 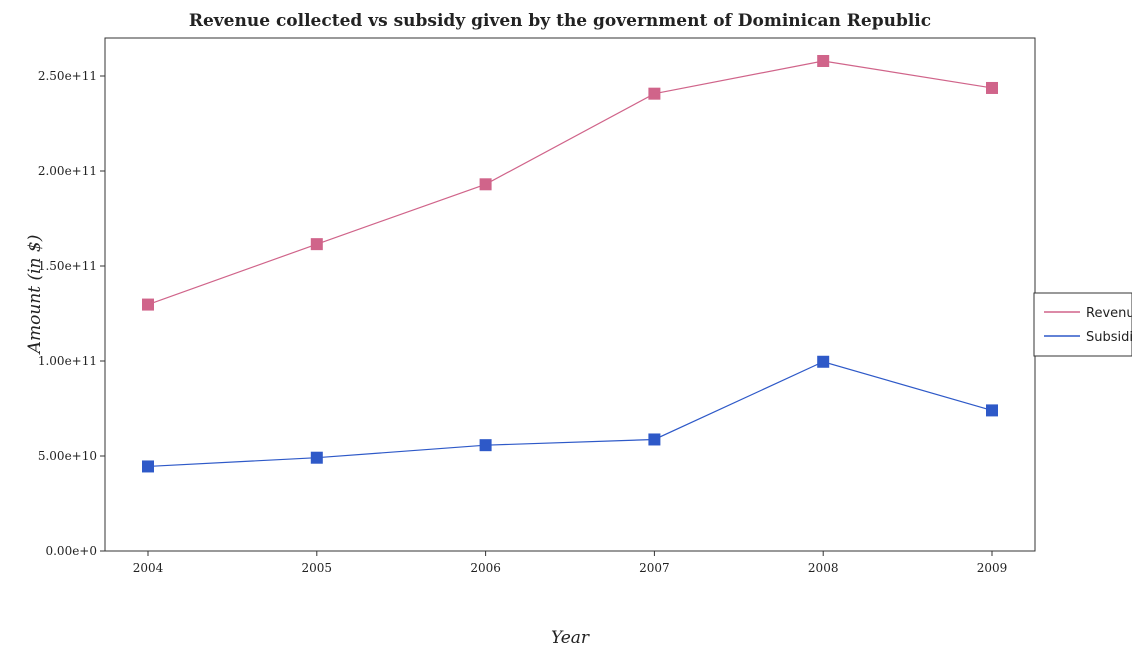 I want to click on legend-subsidies-label: Subsidies, so click(x=1109, y=337).